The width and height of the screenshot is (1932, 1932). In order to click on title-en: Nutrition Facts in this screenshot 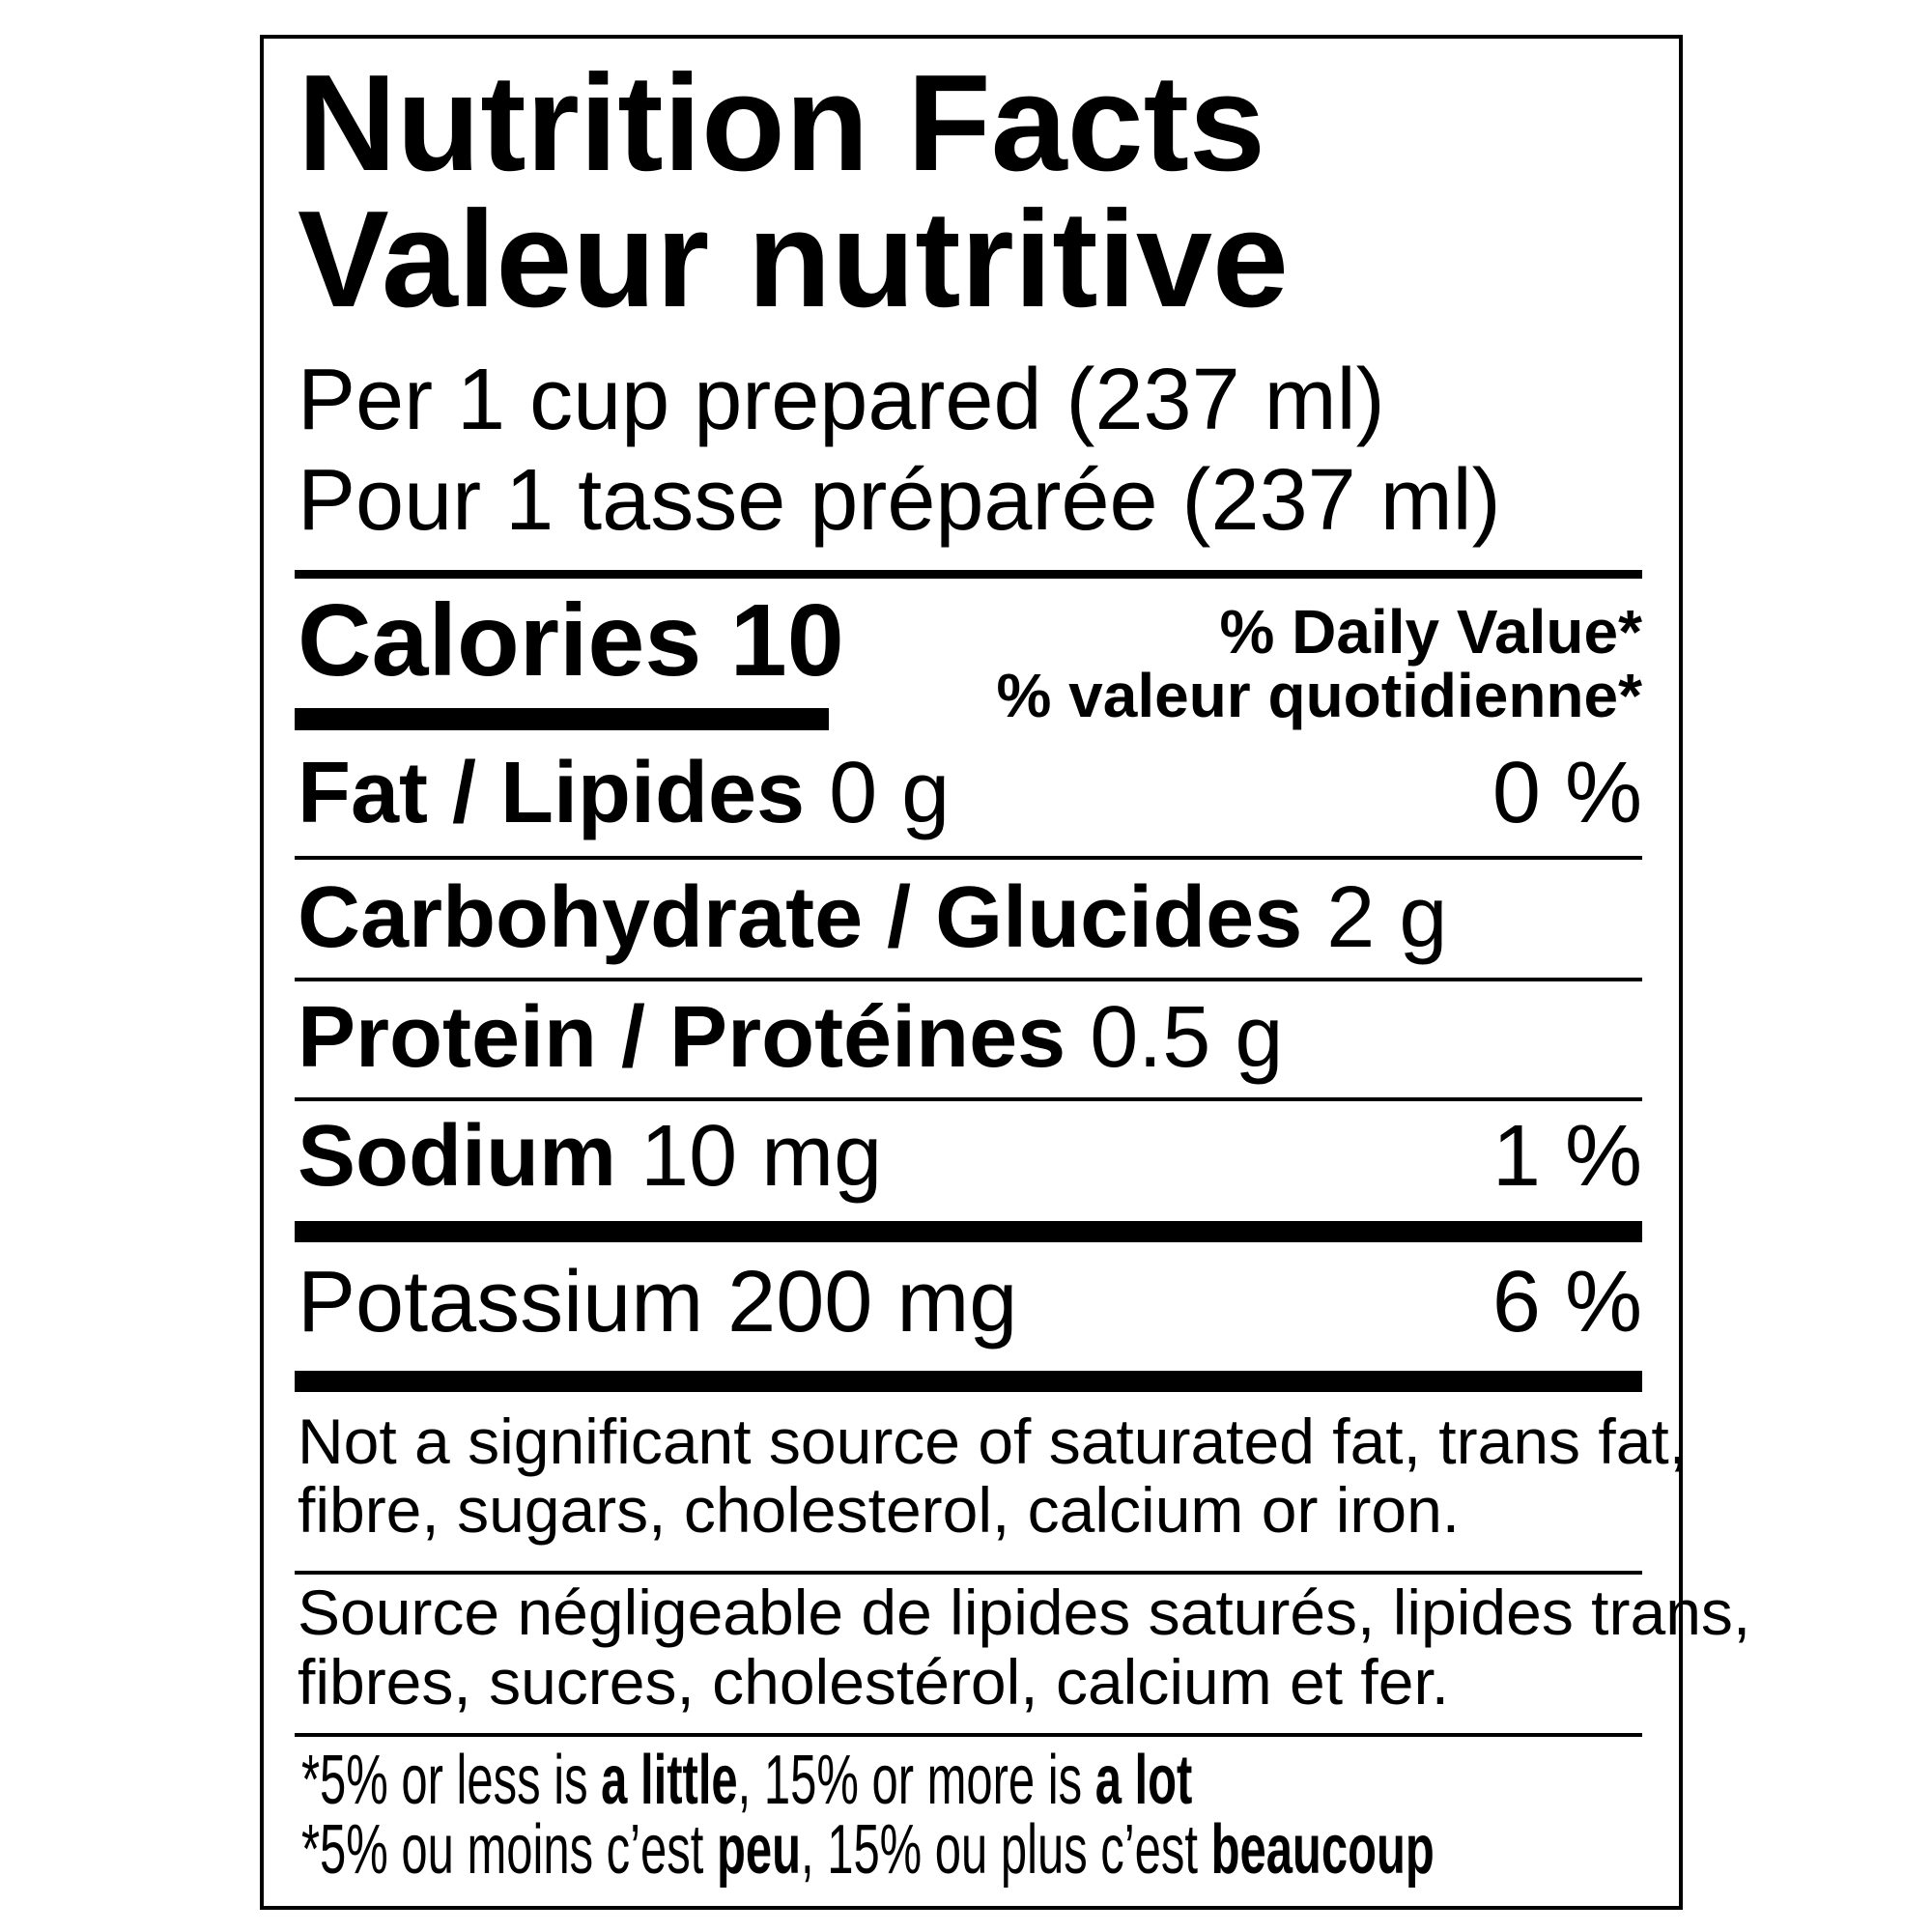, I will do `click(781, 123)`.